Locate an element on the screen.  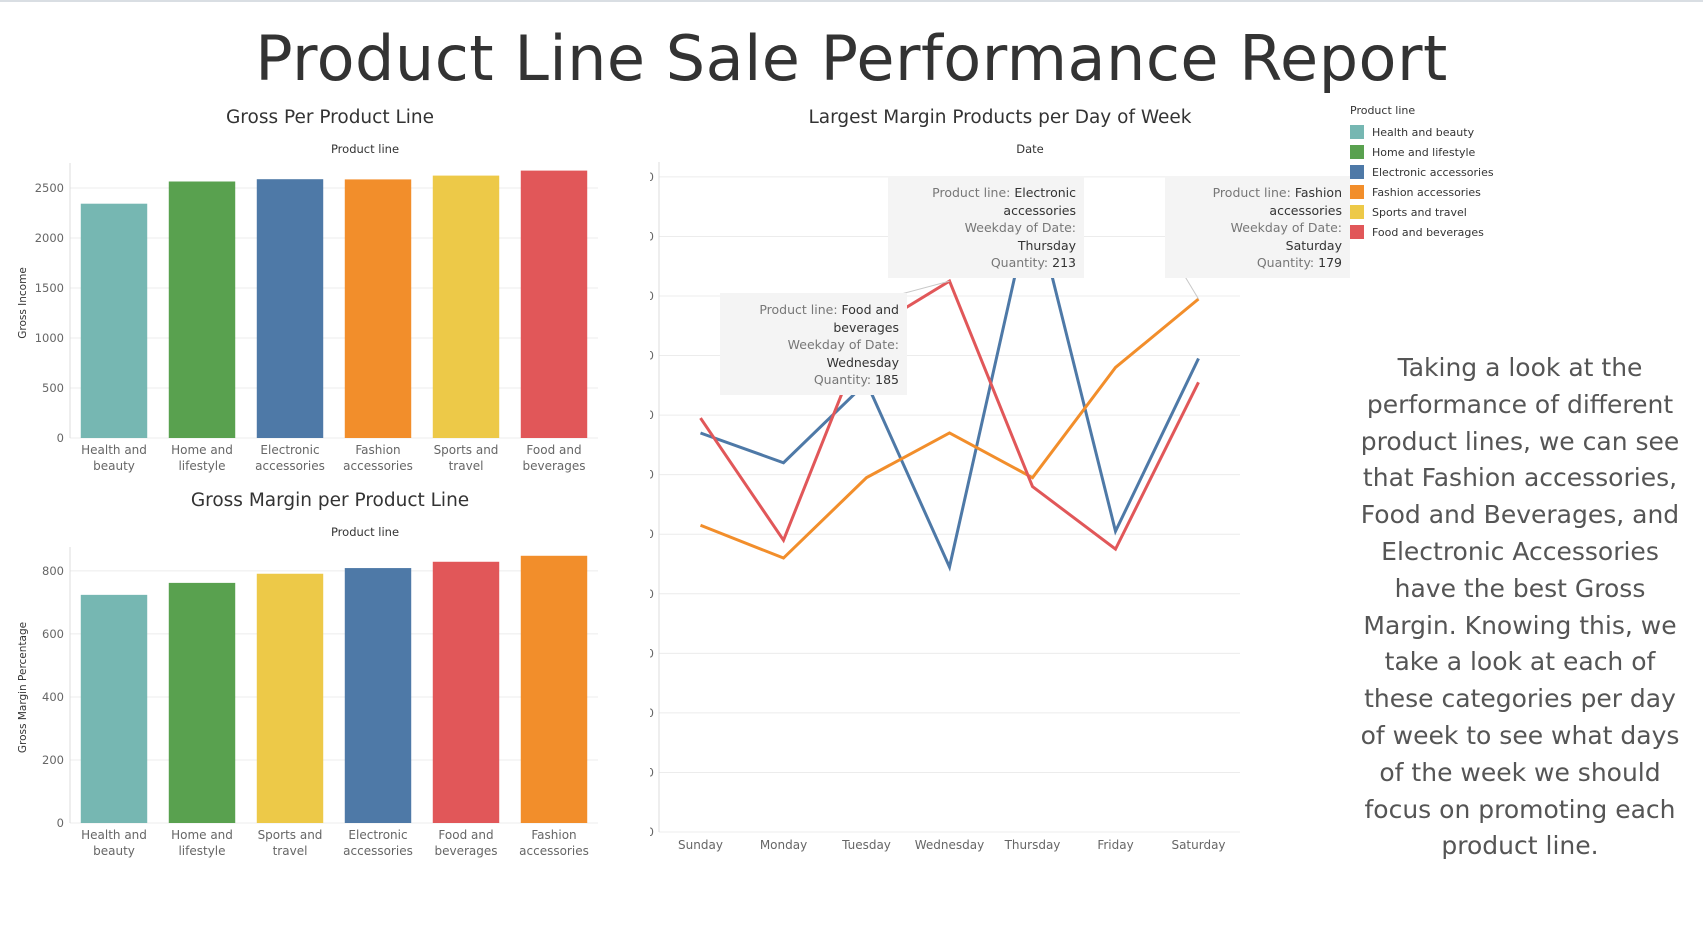
legend-item-food-and-beverages: Food and beverages is located at coordinates (1422, 232).